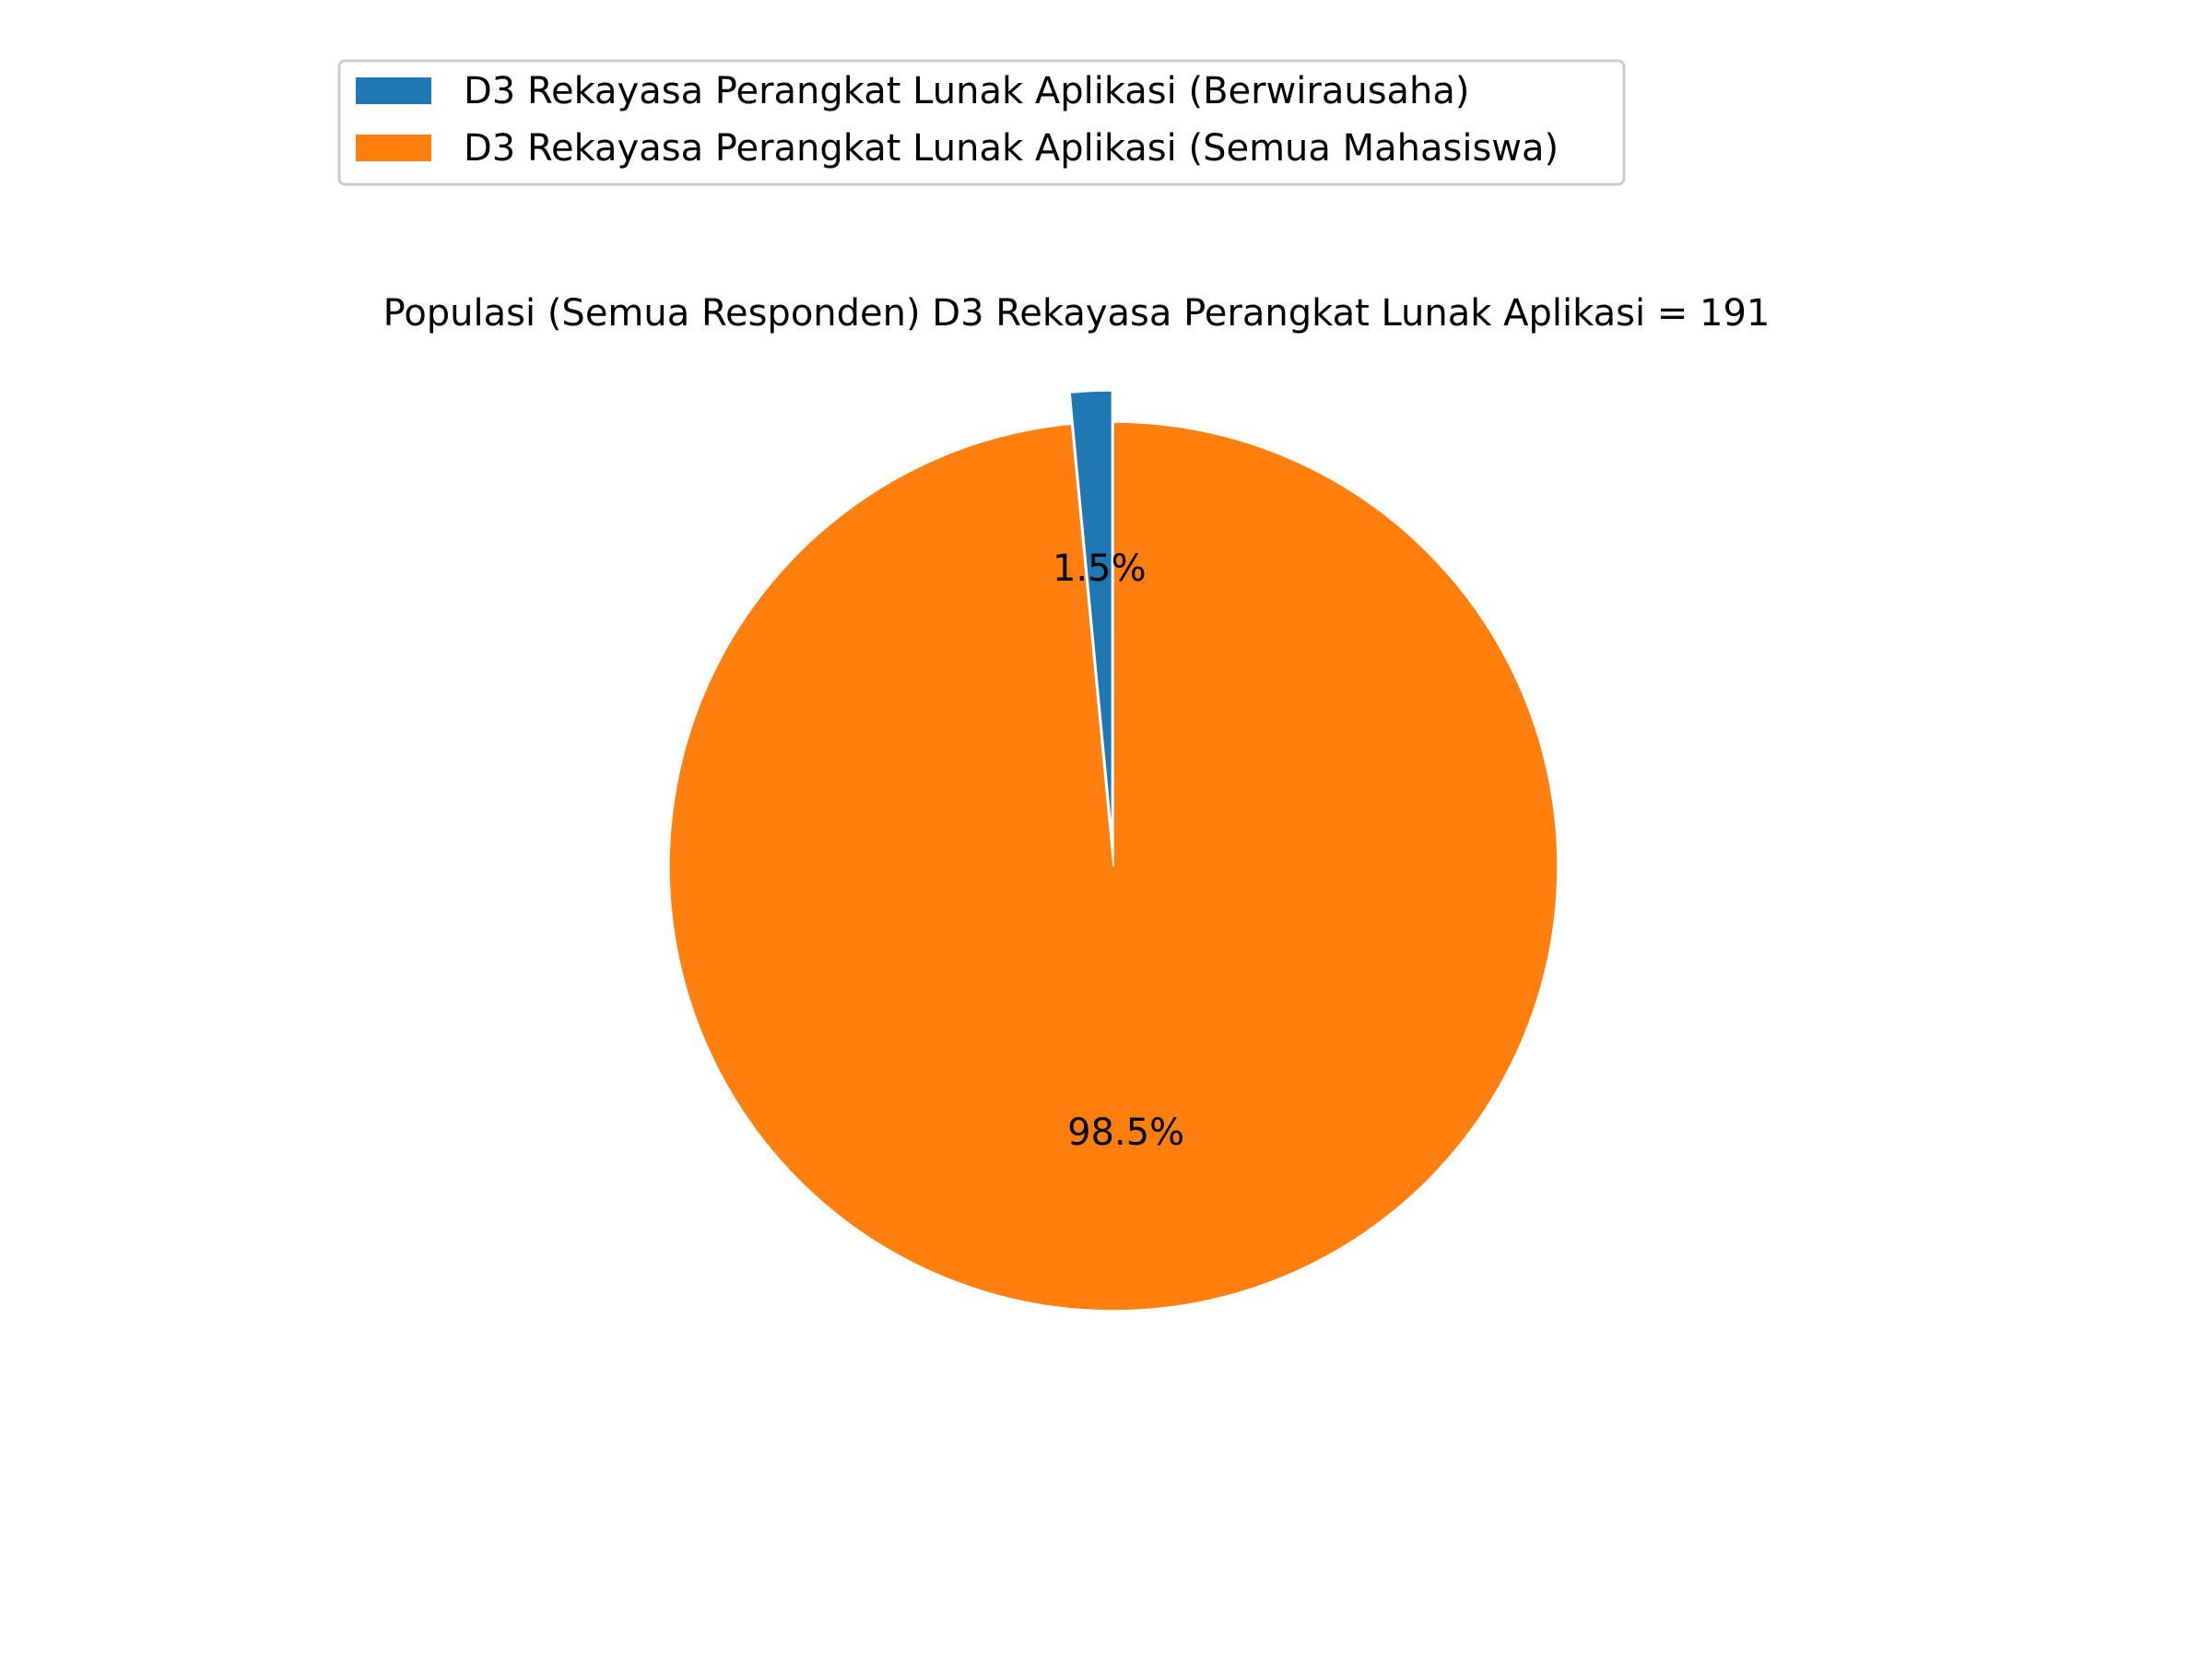  What do you see at coordinates (393, 90) in the screenshot?
I see `legend-swatch-berwirausaha` at bounding box center [393, 90].